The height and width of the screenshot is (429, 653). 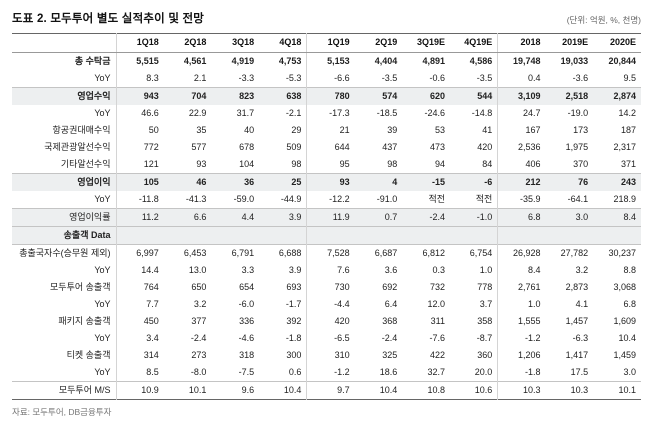 I want to click on table-cell: 46, so click(x=187, y=182).